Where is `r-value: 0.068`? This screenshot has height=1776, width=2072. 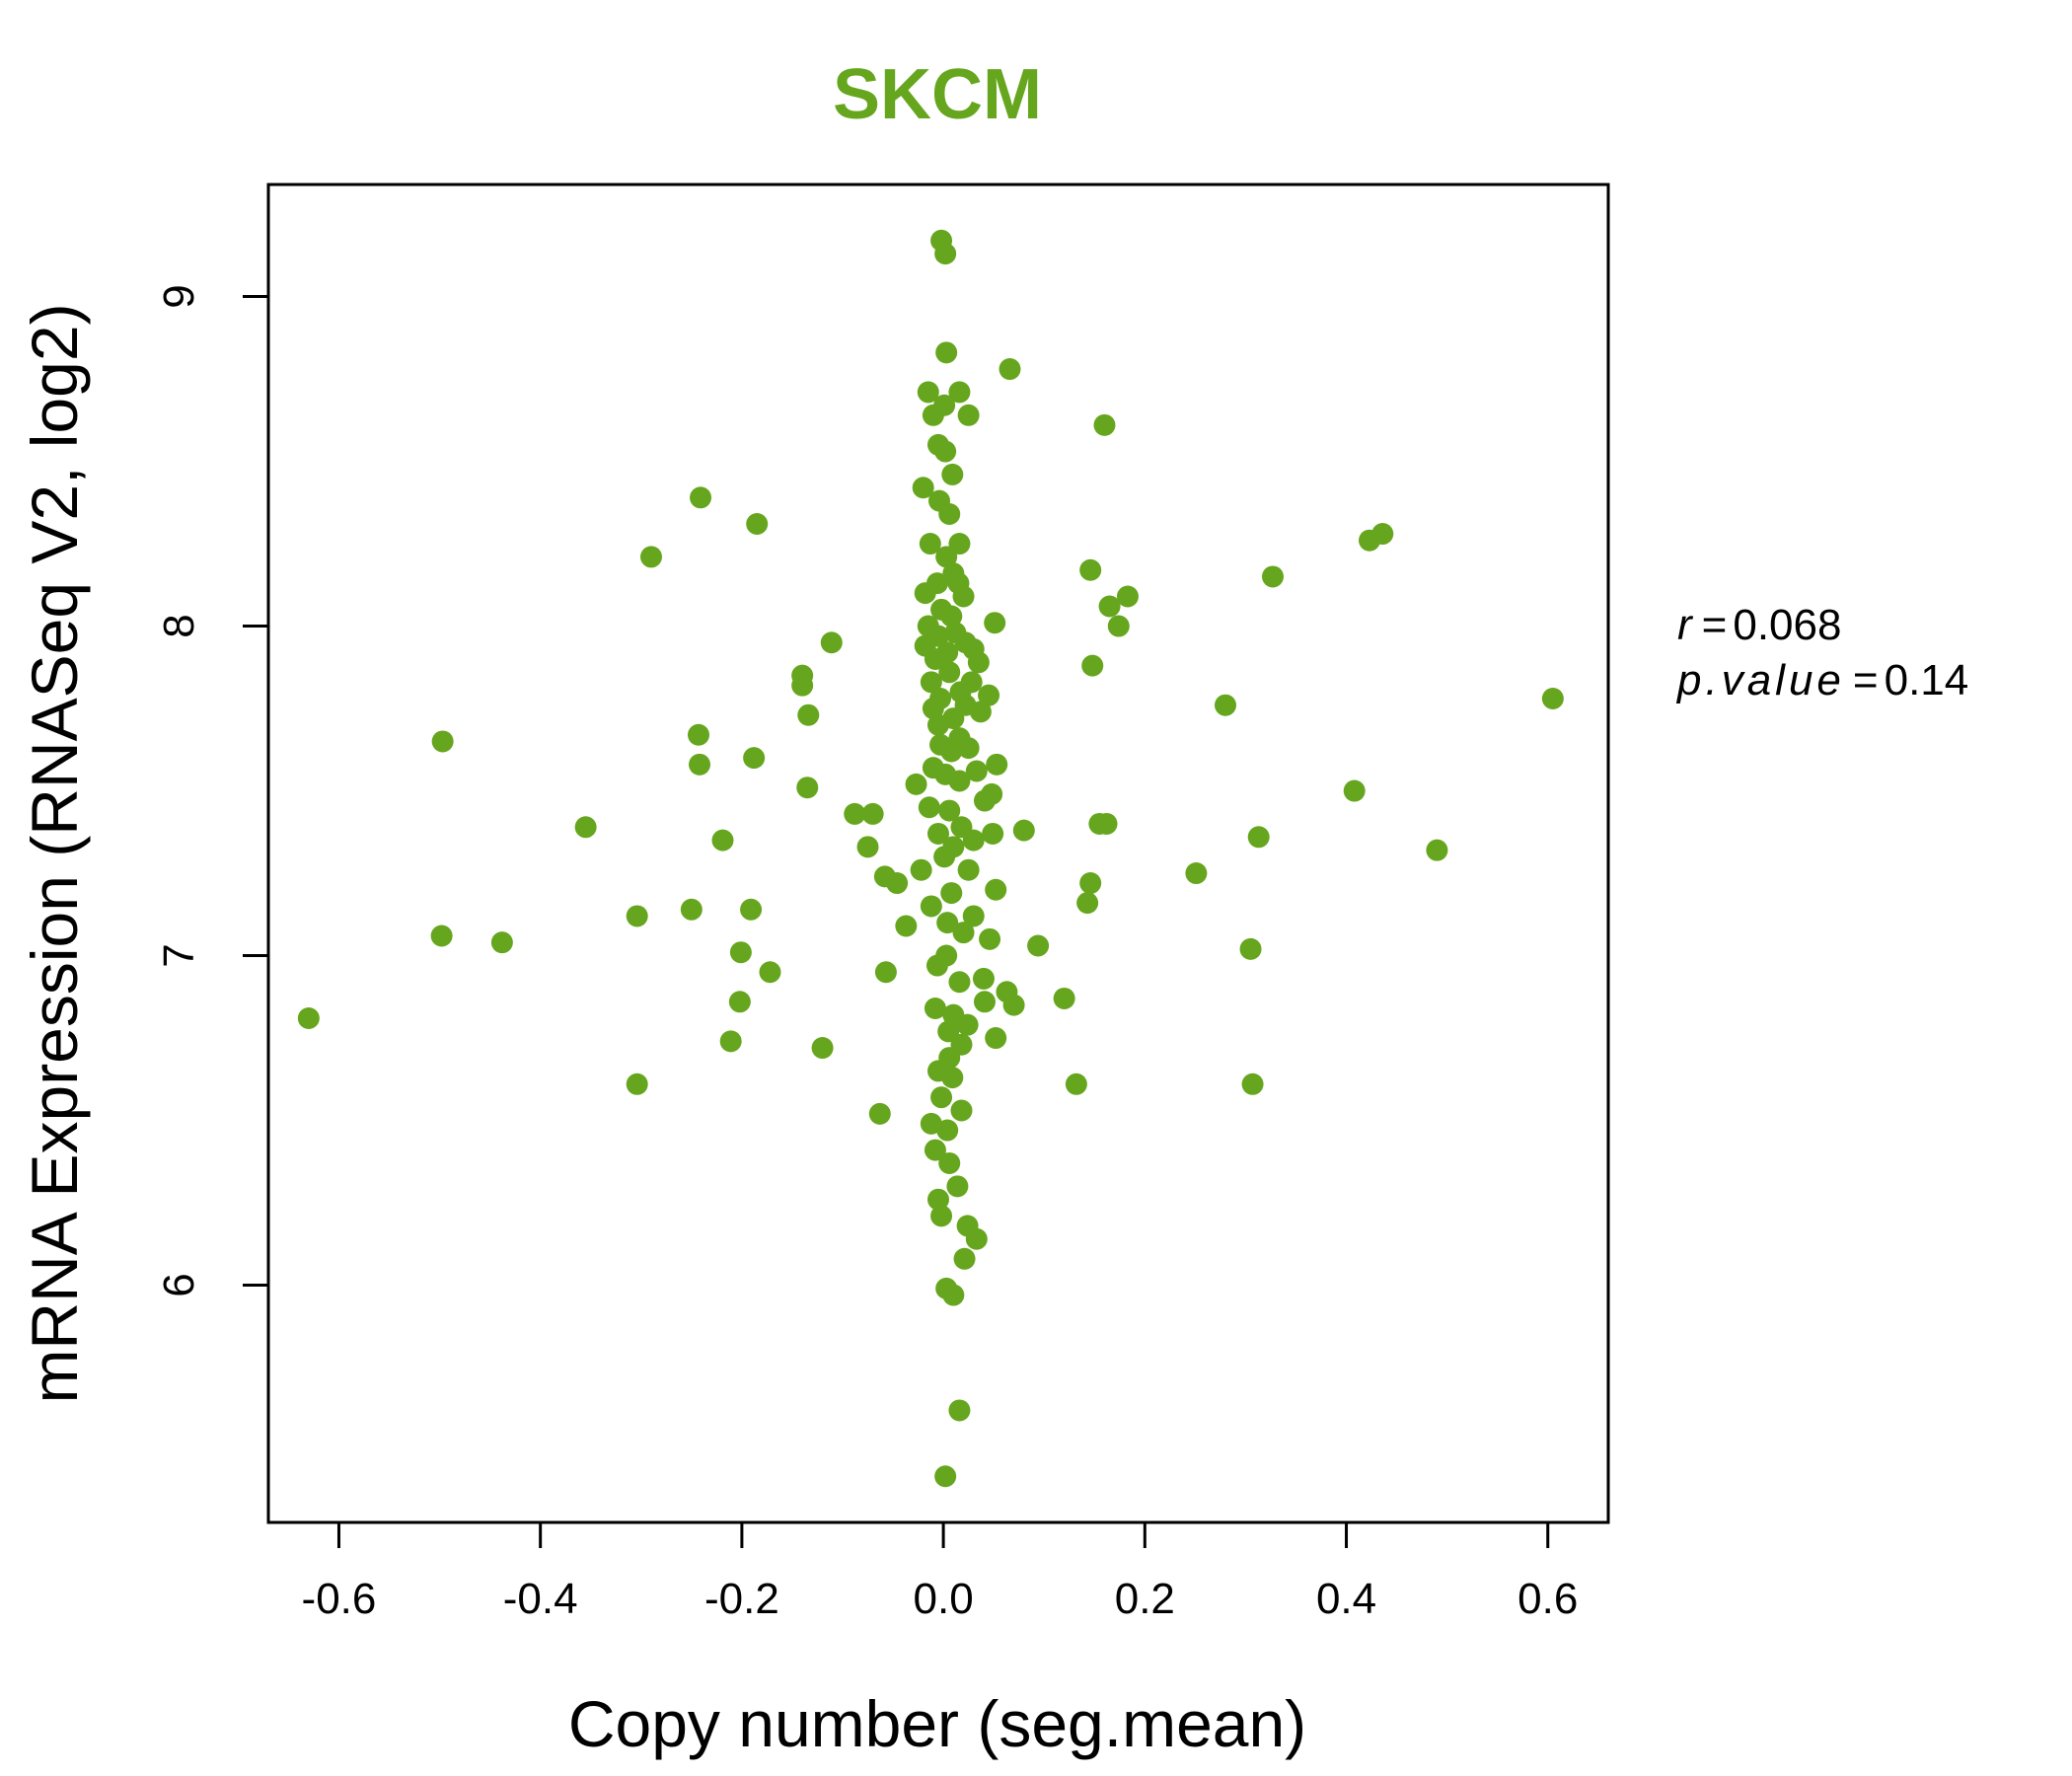
r-value: 0.068 is located at coordinates (1787, 625).